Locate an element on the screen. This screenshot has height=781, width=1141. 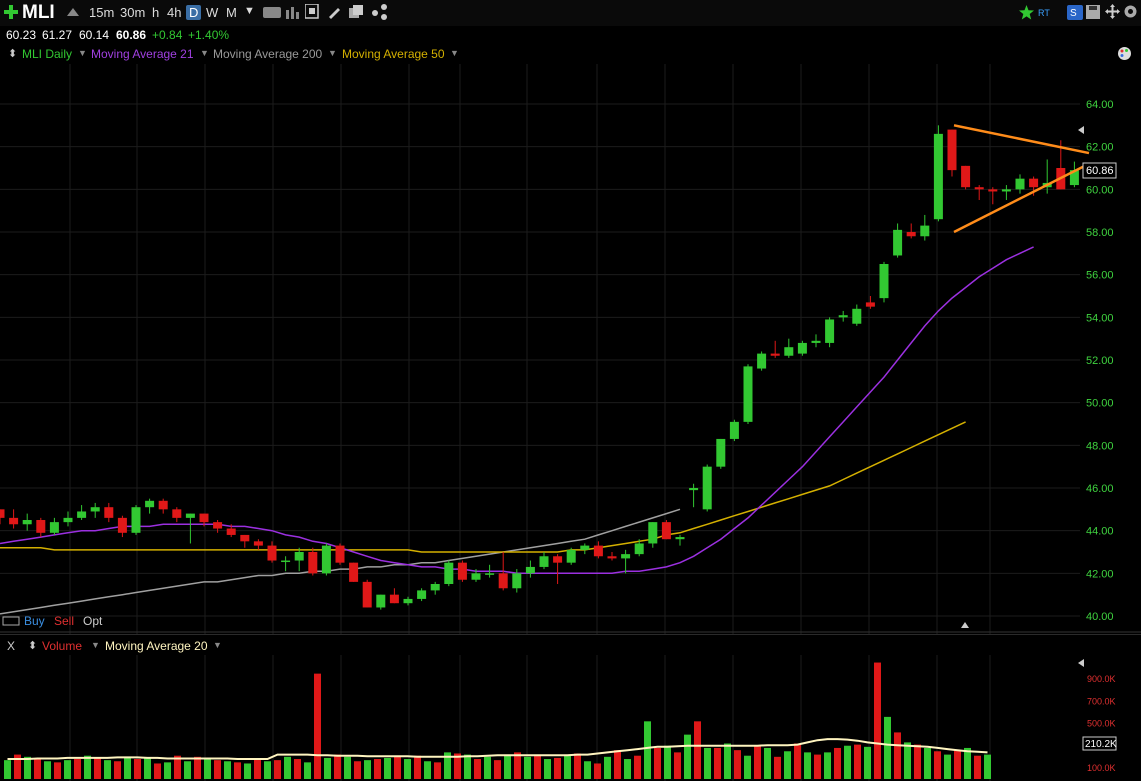
svg-text: S is located at coordinates (1073, 13).